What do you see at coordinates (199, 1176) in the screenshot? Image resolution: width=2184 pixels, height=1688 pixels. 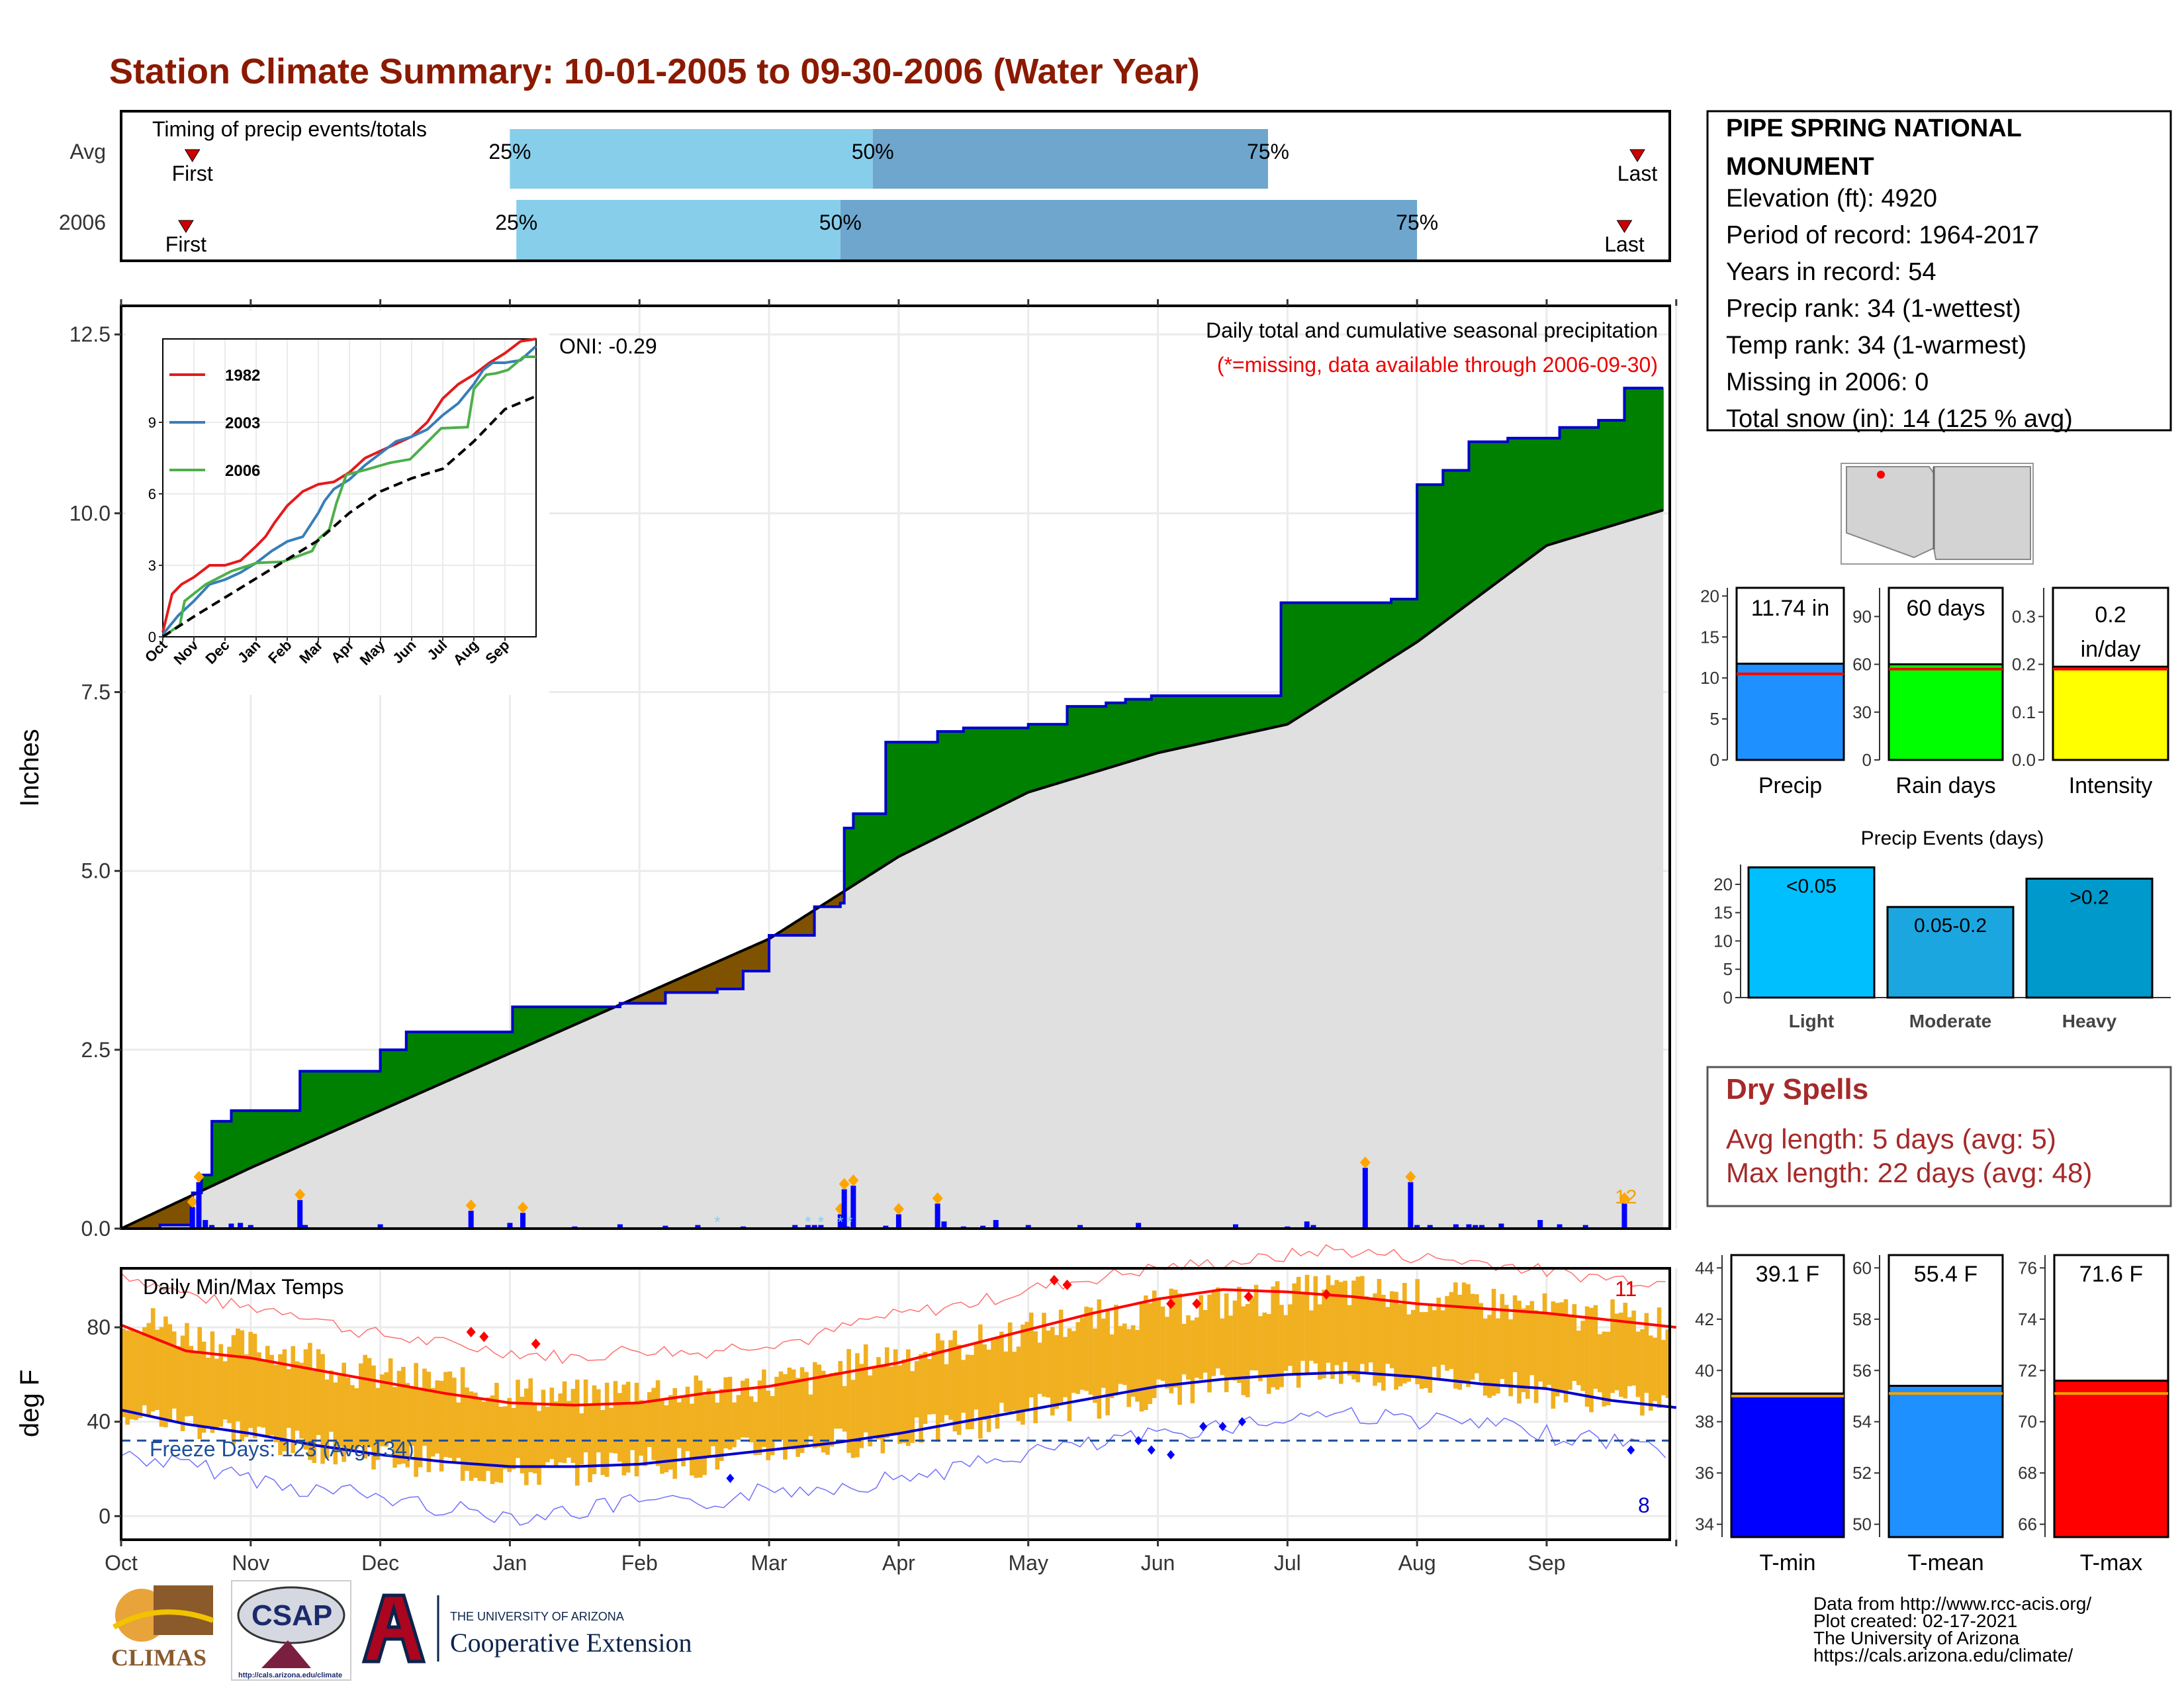 I see `heavy-precip-marker` at bounding box center [199, 1176].